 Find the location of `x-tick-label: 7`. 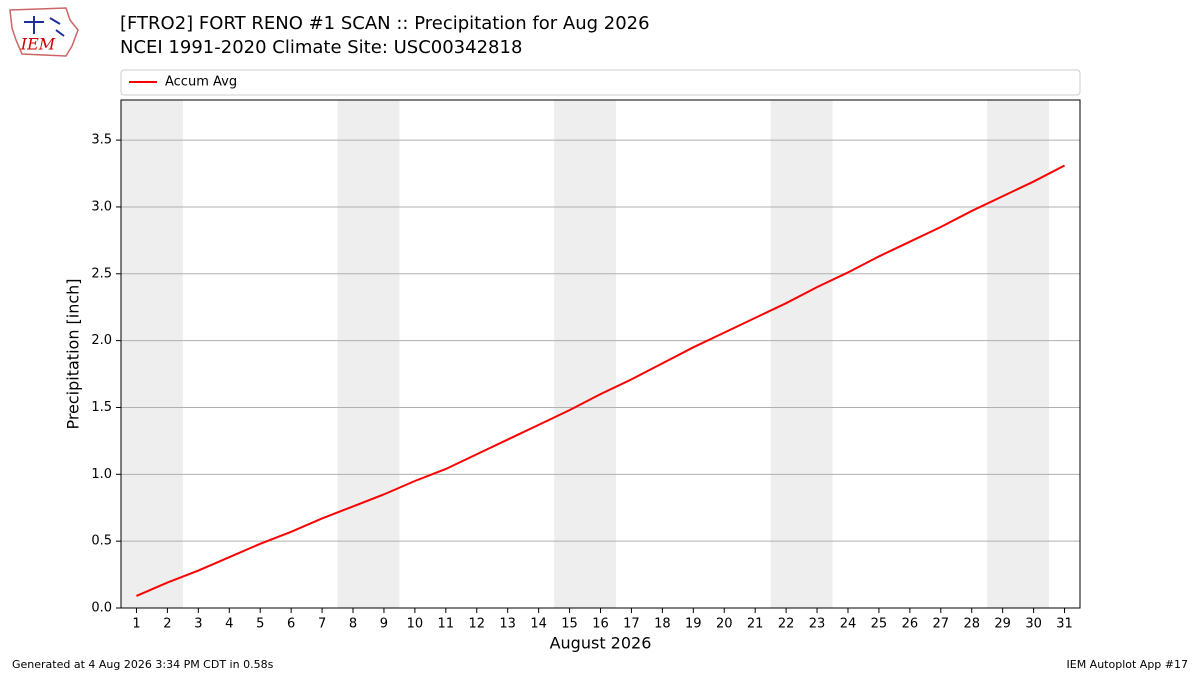

x-tick-label: 7 is located at coordinates (322, 624).